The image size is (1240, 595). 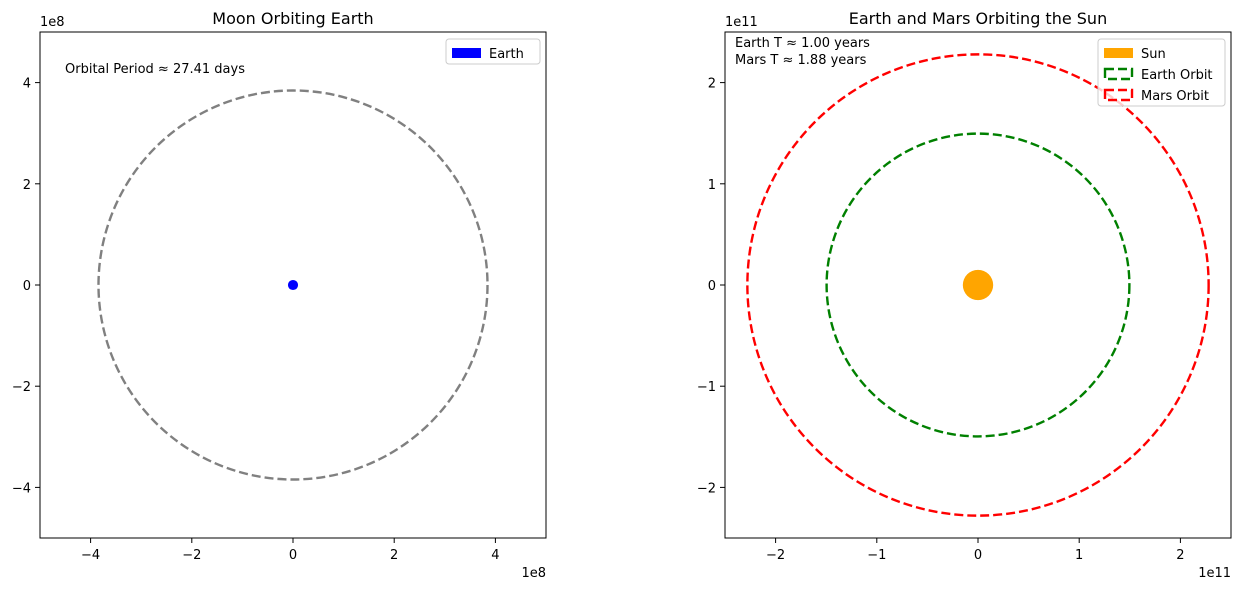 I want to click on x-offset-label: 1e11, so click(x=1214, y=573).